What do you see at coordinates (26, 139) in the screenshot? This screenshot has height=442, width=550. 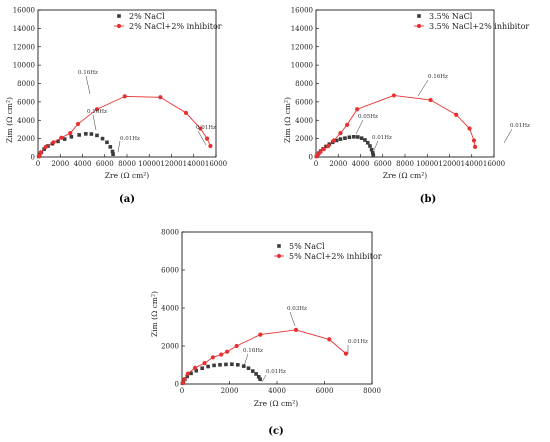 I see `y-tick-label: 2000` at bounding box center [26, 139].